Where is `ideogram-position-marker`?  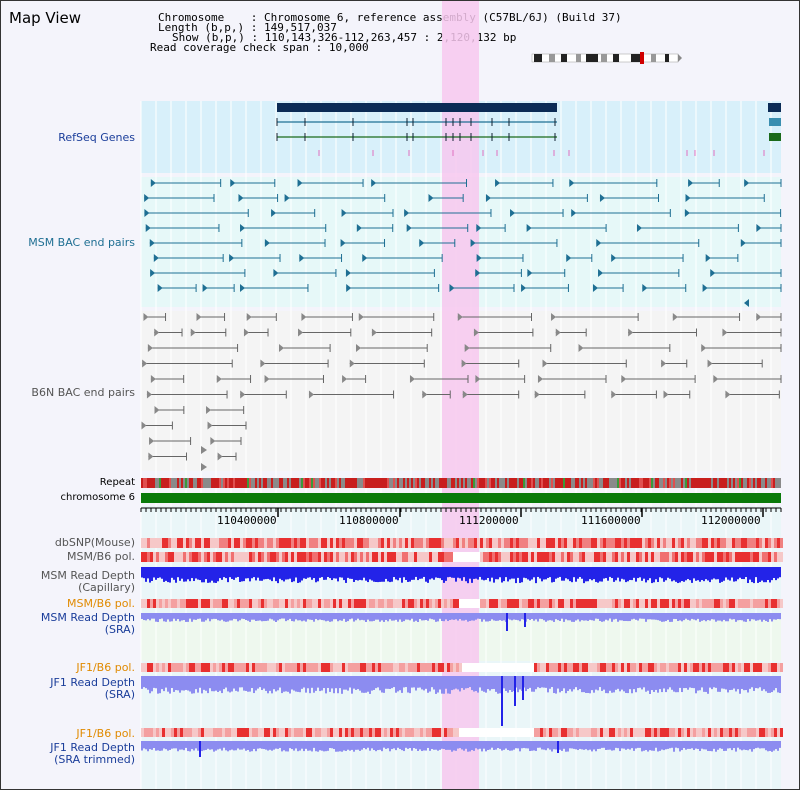 ideogram-position-marker is located at coordinates (642, 58).